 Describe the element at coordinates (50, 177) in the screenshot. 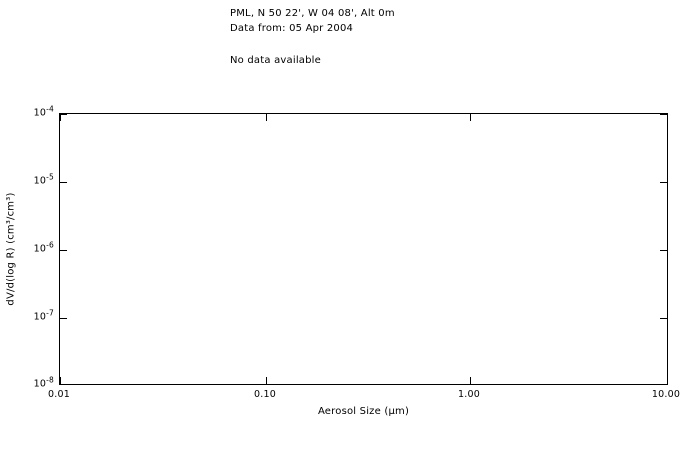

I see `y-tick-label-1-exponent: -5` at that location.